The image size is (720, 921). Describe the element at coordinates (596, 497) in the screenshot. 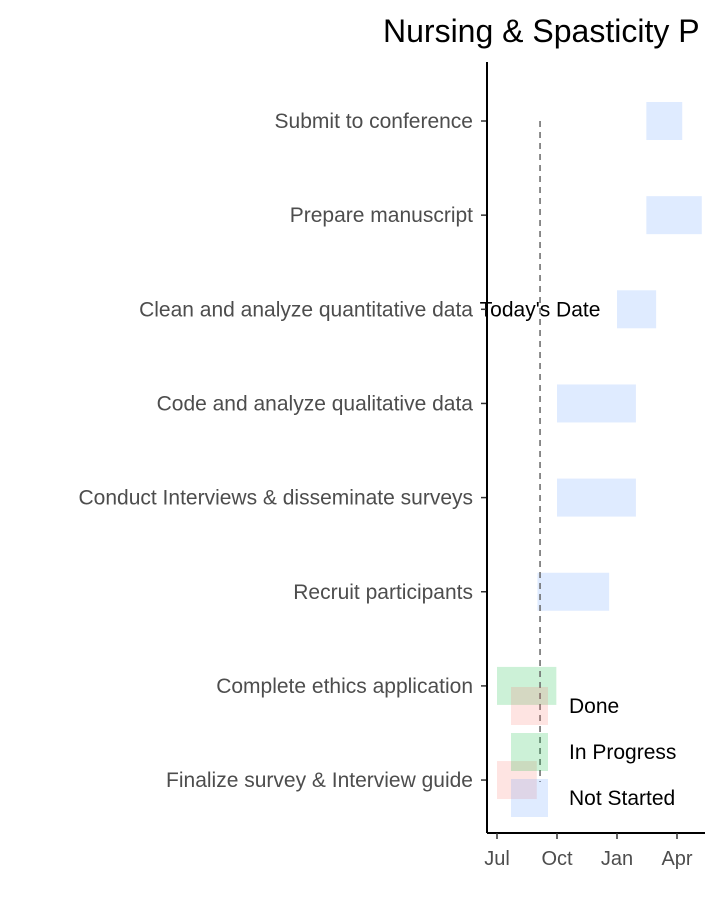

I see `task-bar-conduct-interviews-disseminate-surveys` at that location.